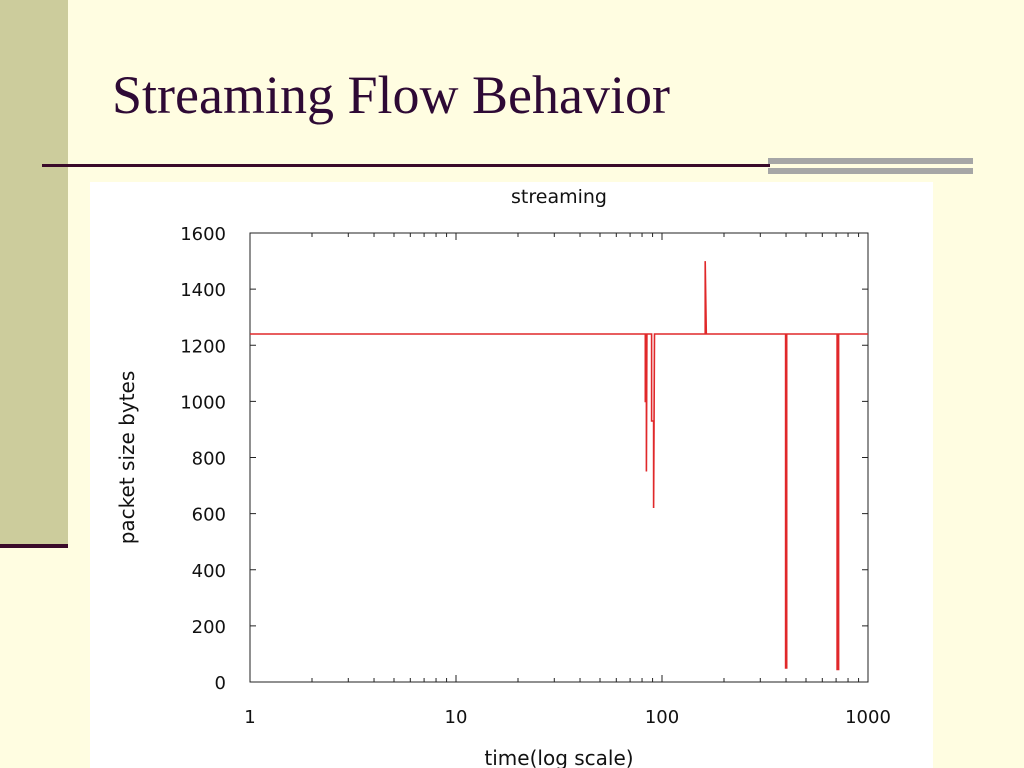 This screenshot has height=768, width=1024. What do you see at coordinates (203, 290) in the screenshot?
I see `y-tick-label: 1400` at bounding box center [203, 290].